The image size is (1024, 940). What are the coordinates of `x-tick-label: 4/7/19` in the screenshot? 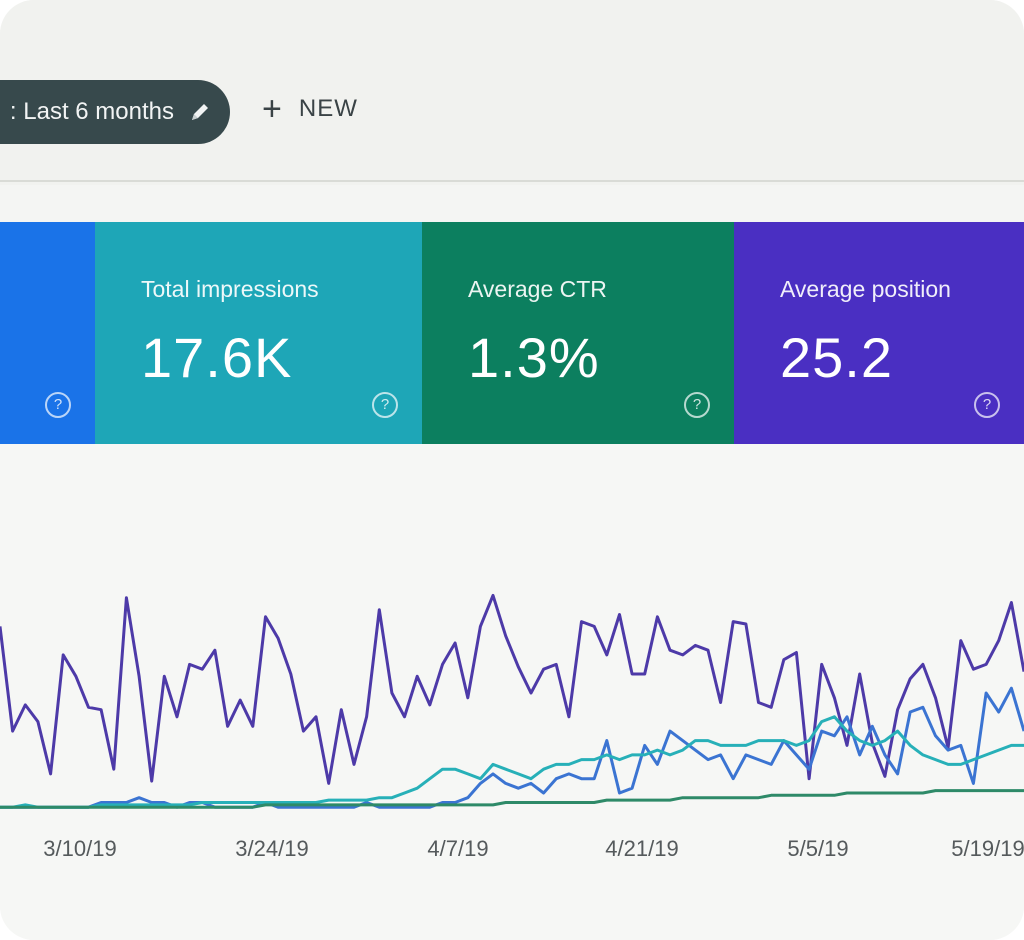 It's located at (457, 848).